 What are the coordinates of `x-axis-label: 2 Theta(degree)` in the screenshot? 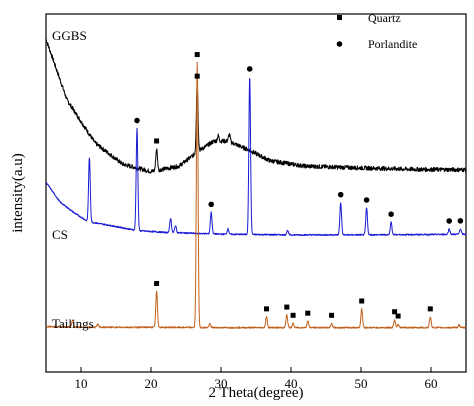 It's located at (255, 393).